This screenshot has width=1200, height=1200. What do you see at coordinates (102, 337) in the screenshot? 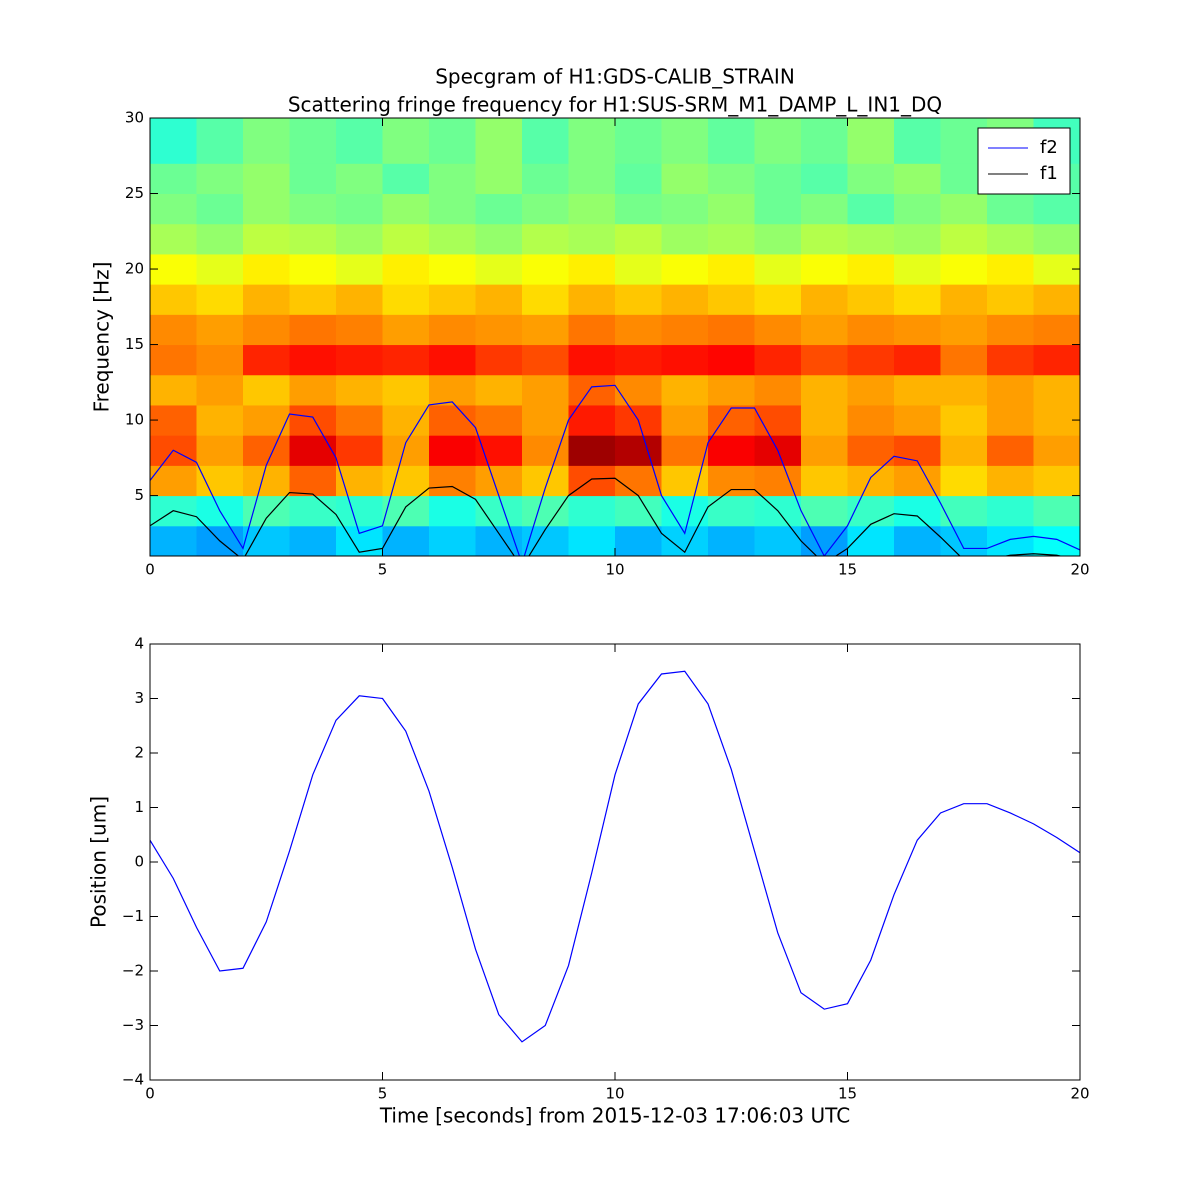
I see `y-axis-label: Frequency [Hz]` at bounding box center [102, 337].